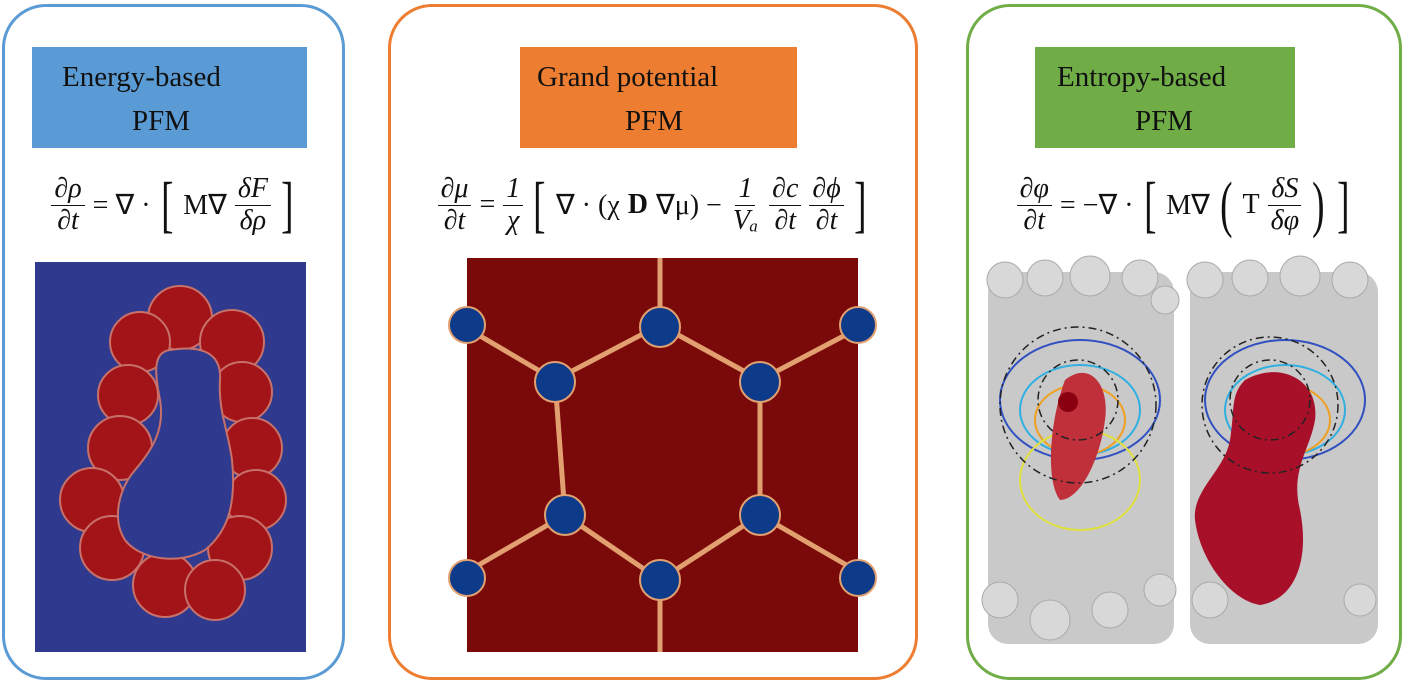 This screenshot has width=1406, height=686. I want to click on fraction: δF δρ, so click(252, 205).